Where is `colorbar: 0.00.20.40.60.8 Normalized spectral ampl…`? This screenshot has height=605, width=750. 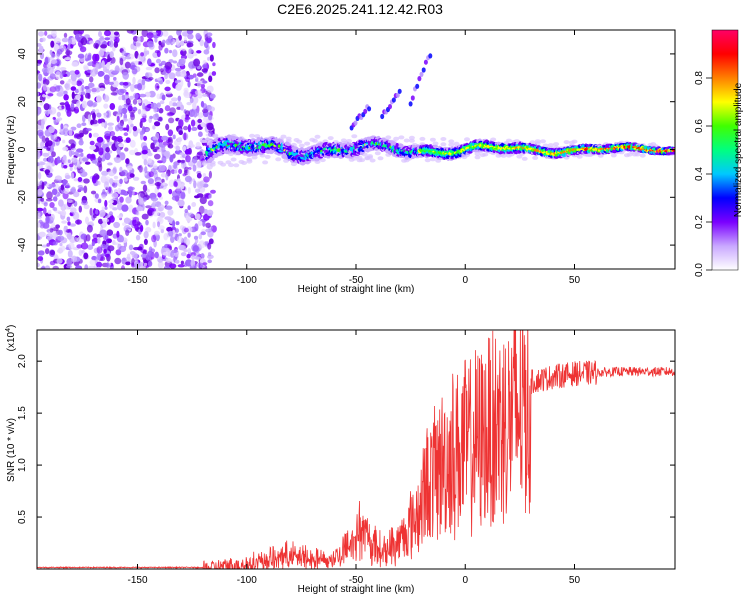 colorbar: 0.00.20.40.60.8 Normalized spectral ampl… is located at coordinates (719, 153).